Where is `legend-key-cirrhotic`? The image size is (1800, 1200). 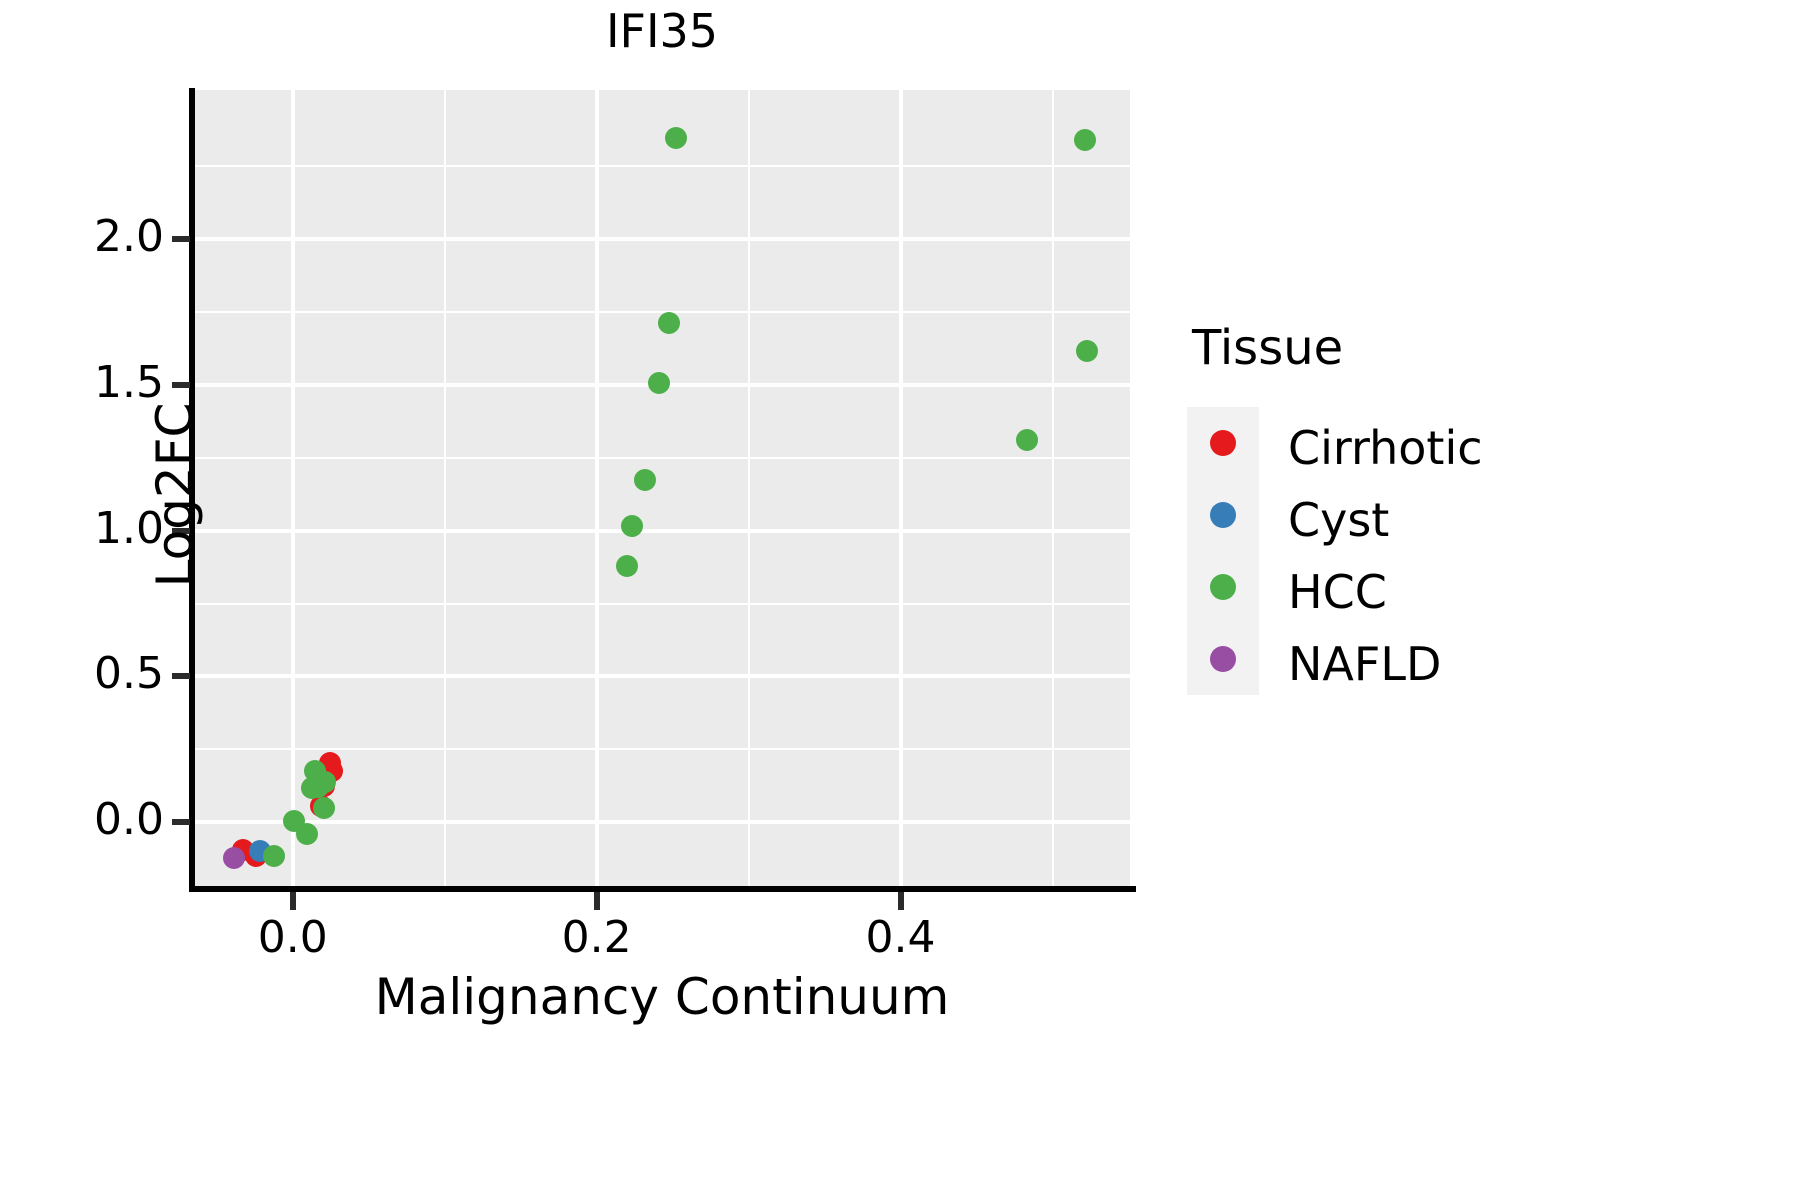
legend-key-cirrhotic is located at coordinates (1223, 443).